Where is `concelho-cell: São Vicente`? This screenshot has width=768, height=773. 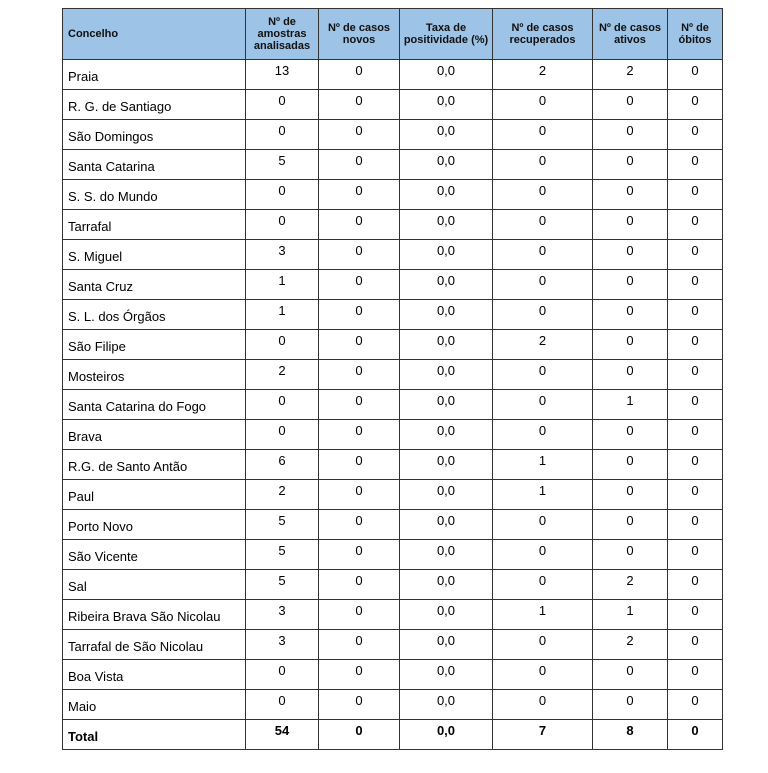
concelho-cell: São Vicente is located at coordinates (154, 554).